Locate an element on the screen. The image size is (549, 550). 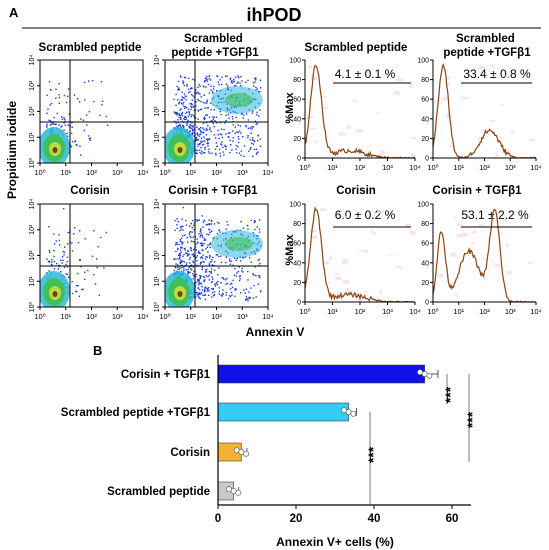
hist-x-tick-label: 10⁴ is located at coordinates (536, 311).